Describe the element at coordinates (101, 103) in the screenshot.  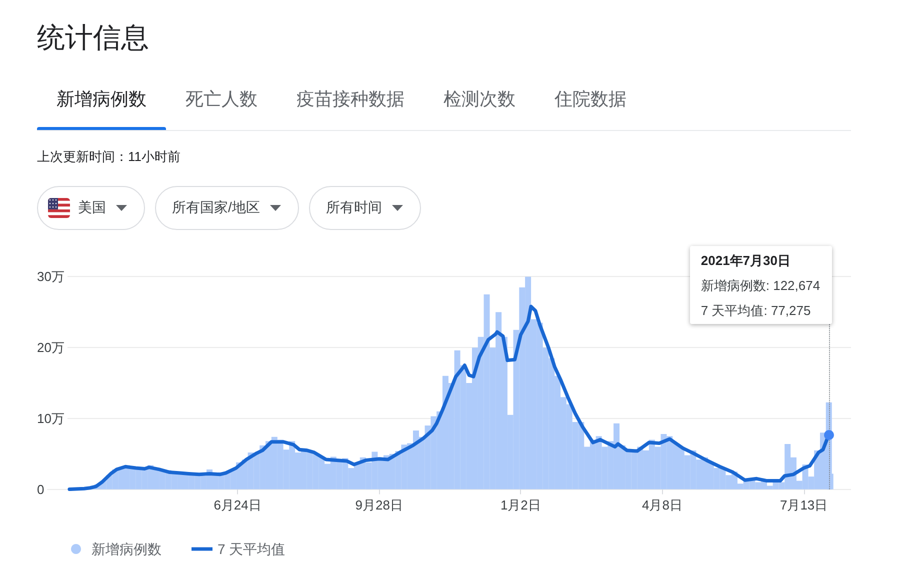
I see `tab: 新增病例数` at that location.